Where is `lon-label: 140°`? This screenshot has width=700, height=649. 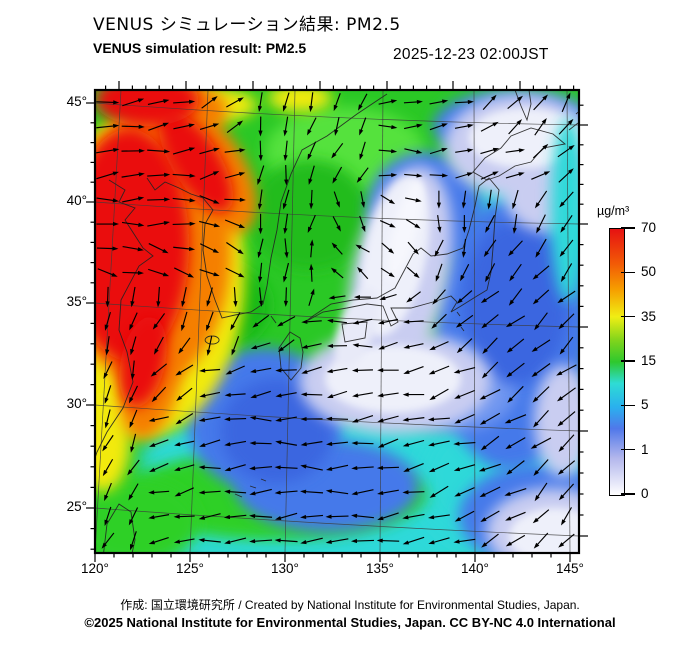
lon-label: 140° is located at coordinates (475, 568).